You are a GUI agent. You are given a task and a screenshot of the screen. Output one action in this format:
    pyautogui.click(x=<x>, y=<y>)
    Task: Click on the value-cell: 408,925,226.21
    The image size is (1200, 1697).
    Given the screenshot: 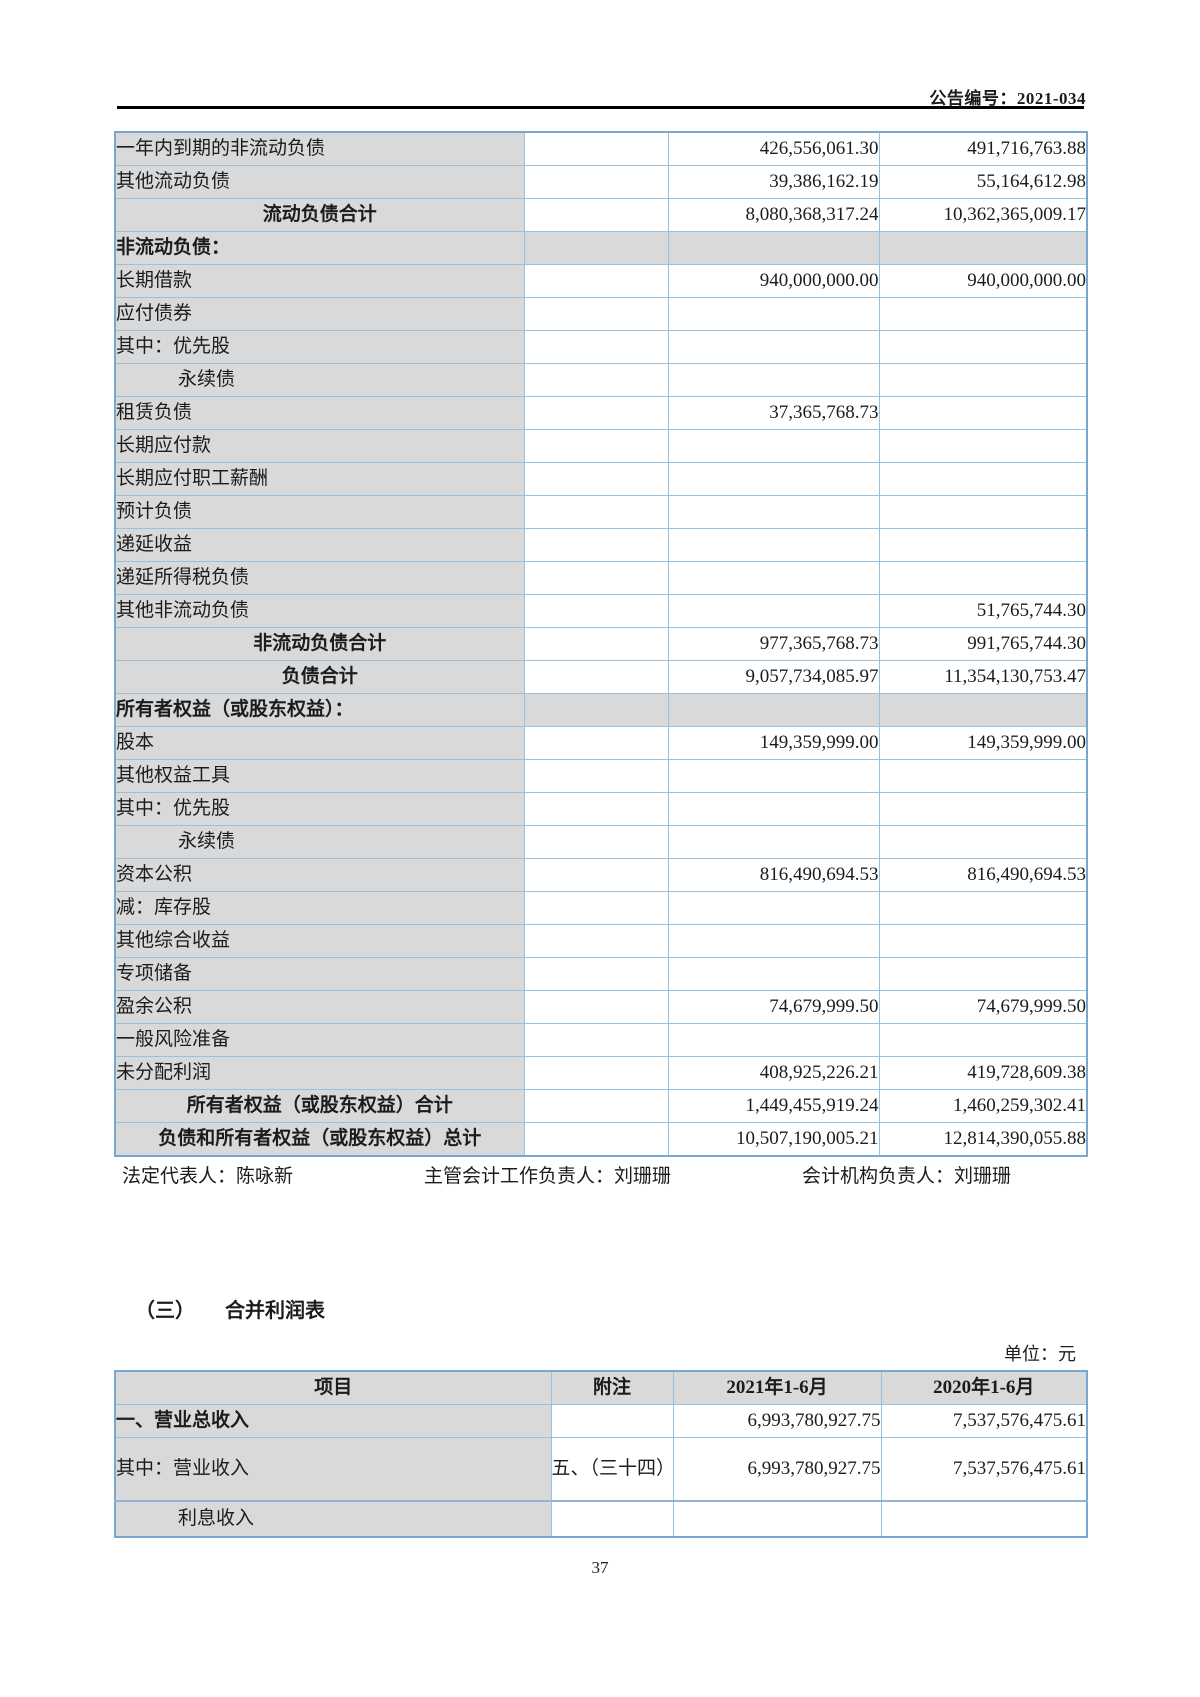 What is the action you would take?
    pyautogui.click(x=773, y=1073)
    